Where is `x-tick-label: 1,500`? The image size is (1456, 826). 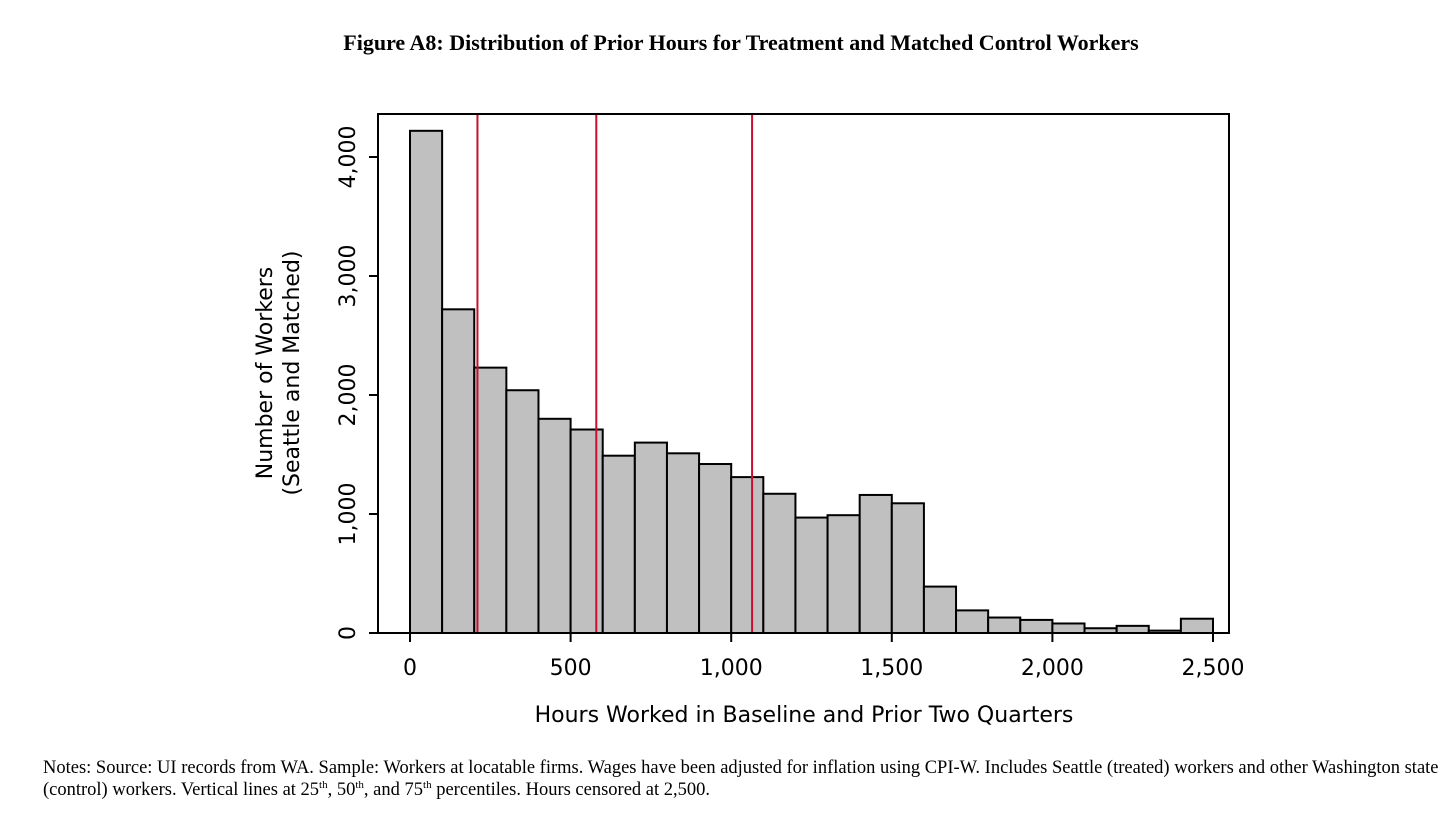
x-tick-label: 1,500 is located at coordinates (891, 668).